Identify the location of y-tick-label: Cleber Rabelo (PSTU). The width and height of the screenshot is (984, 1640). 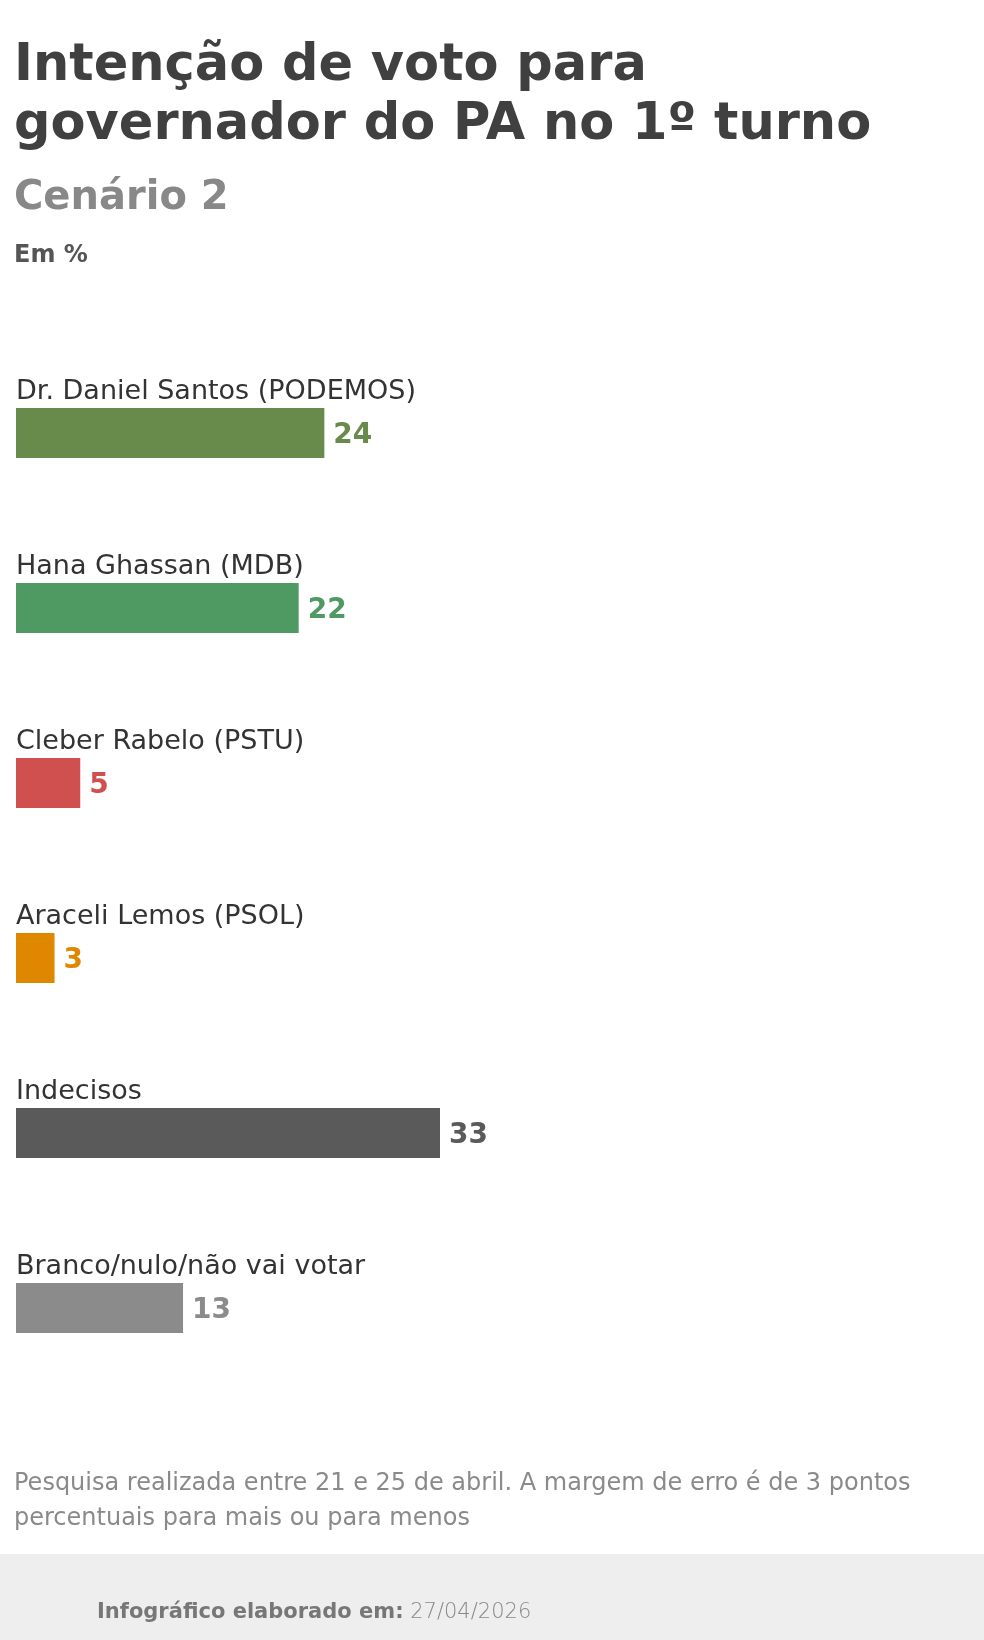
(160, 739).